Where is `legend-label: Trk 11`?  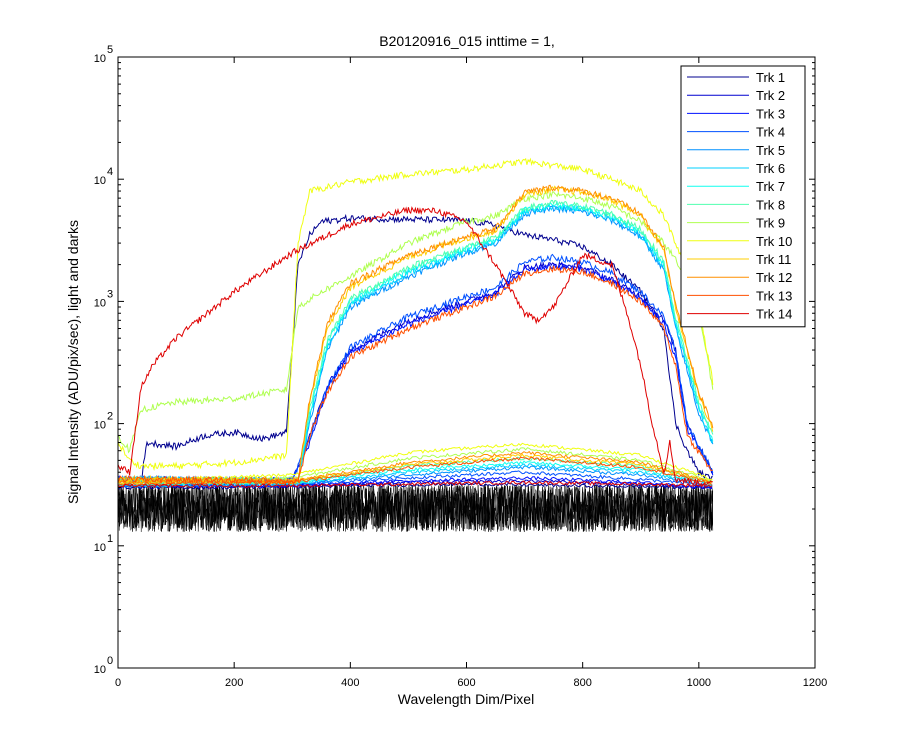 legend-label: Trk 11 is located at coordinates (773, 259).